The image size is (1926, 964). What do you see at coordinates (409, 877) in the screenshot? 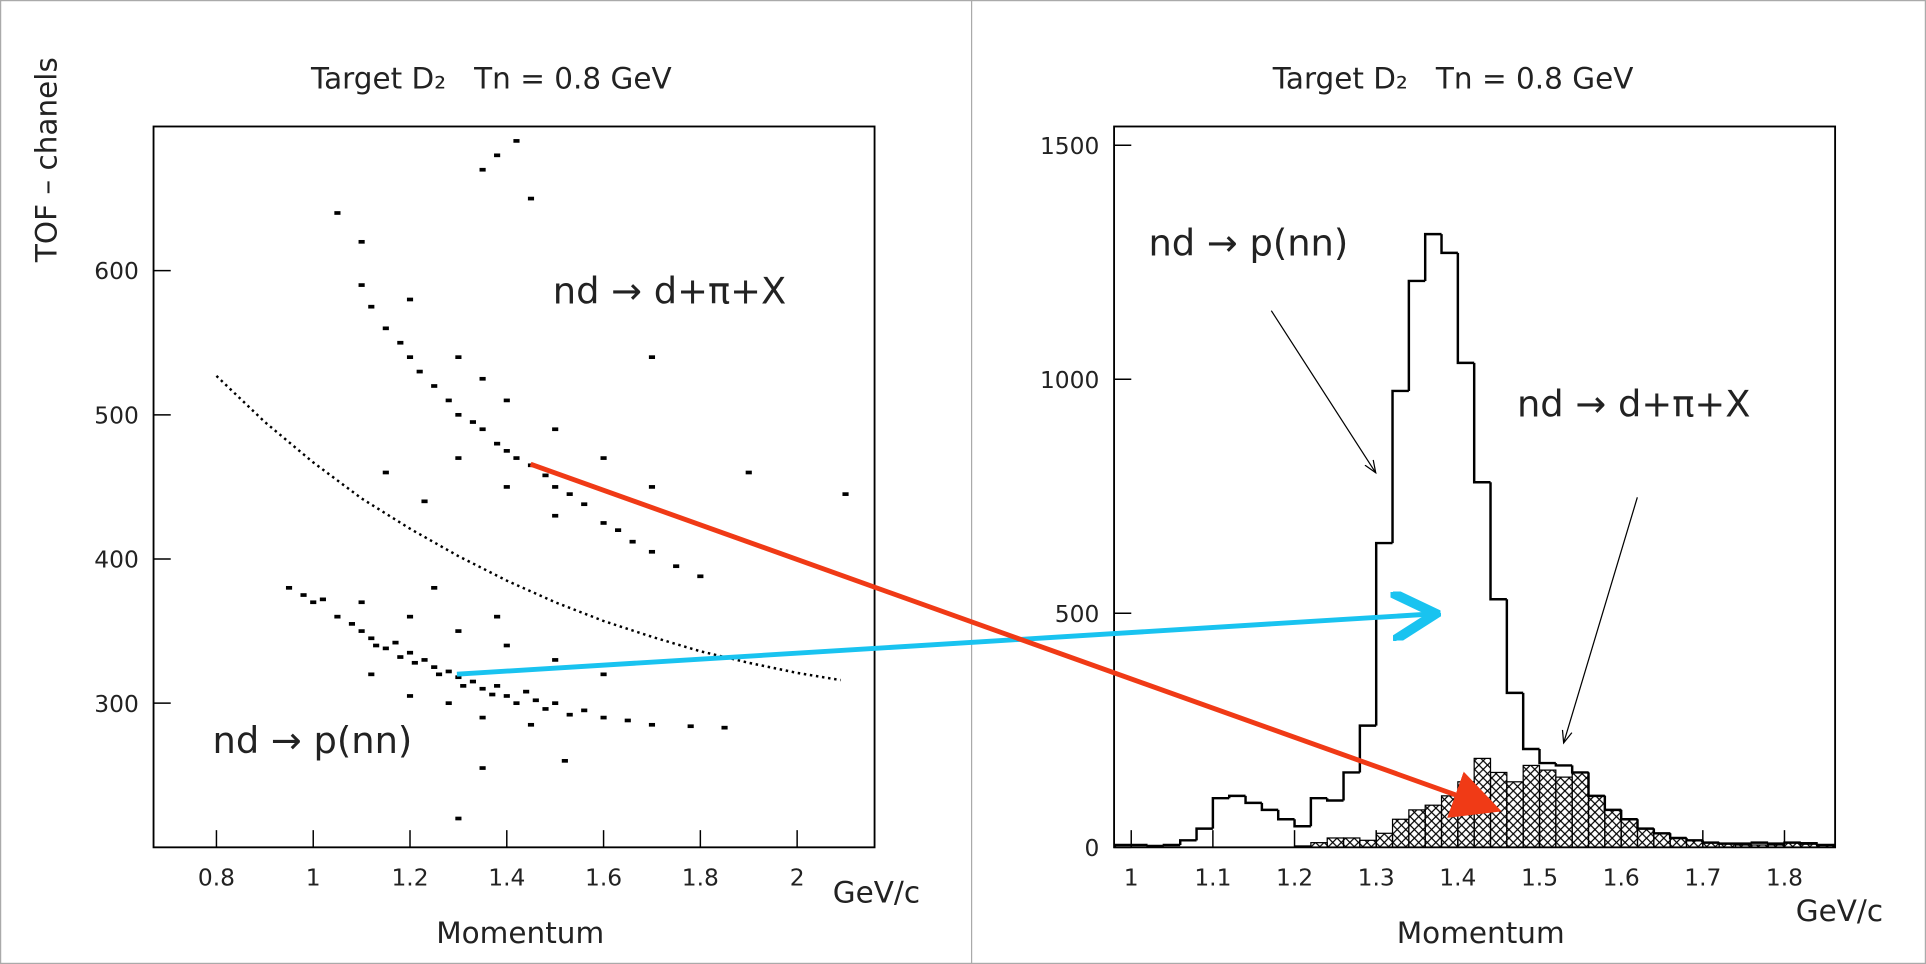
I see `x-tick-label: 1.2` at bounding box center [409, 877].